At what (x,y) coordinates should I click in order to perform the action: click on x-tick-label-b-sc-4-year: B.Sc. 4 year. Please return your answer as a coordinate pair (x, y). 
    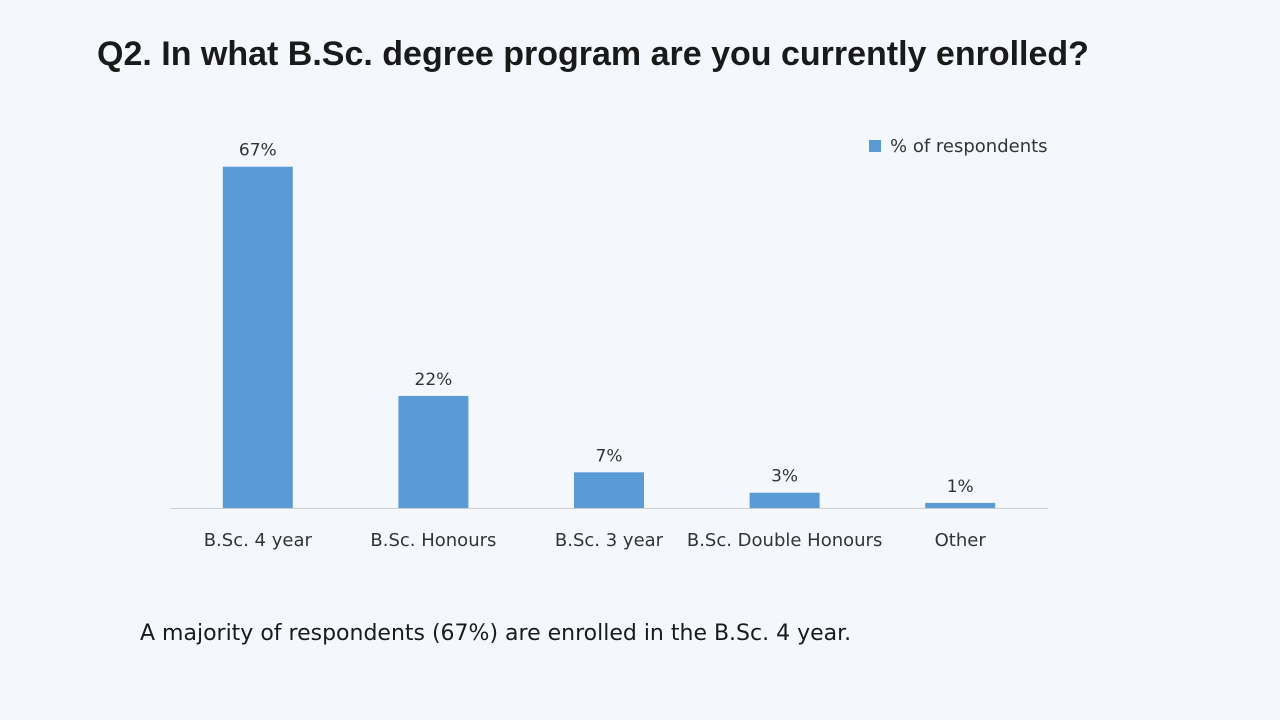
    Looking at the image, I should click on (258, 540).